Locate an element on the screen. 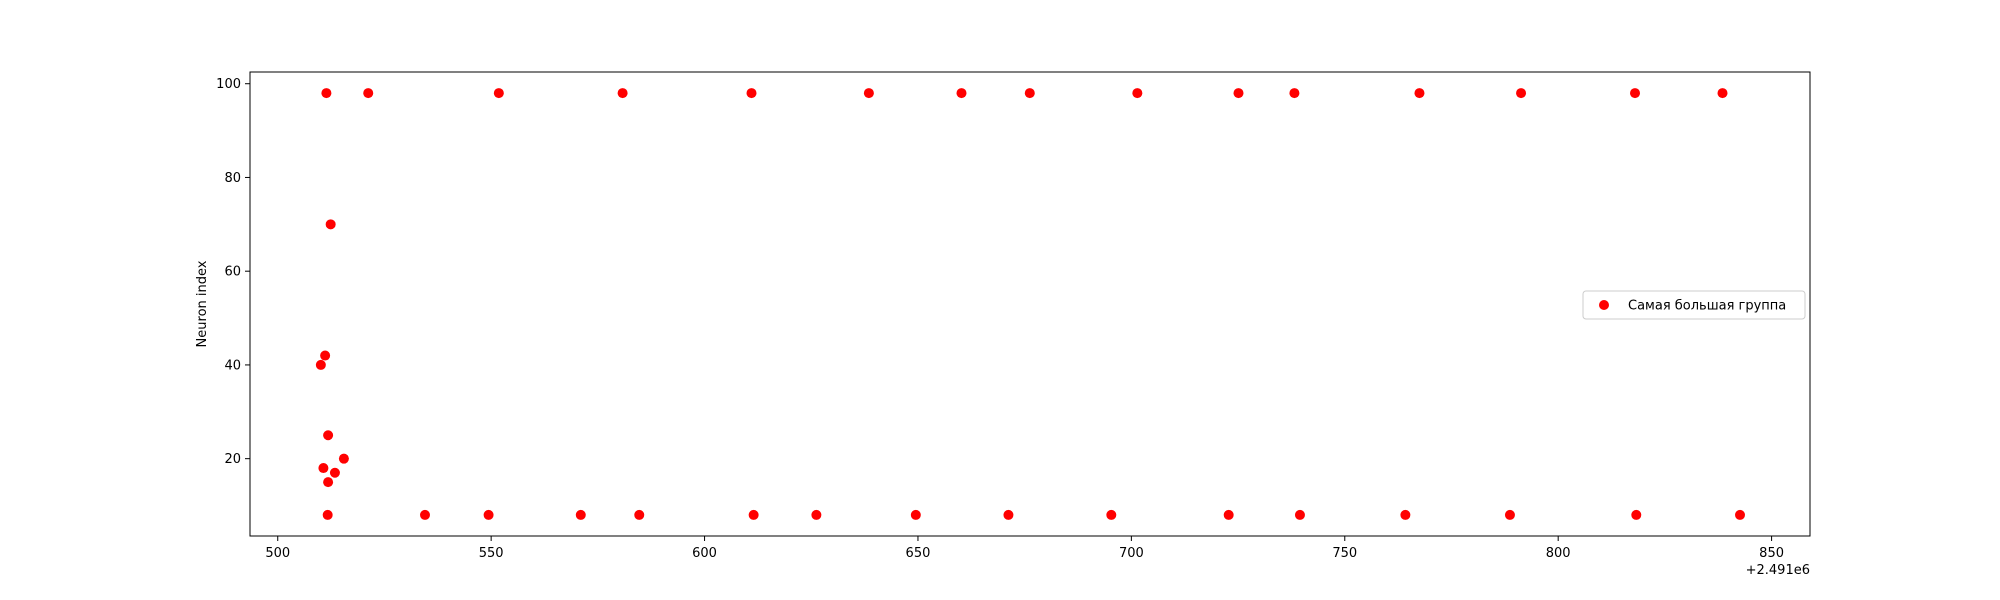  x-axis-ticks: 500 550 600 650 700 750 800 850 is located at coordinates (1024, 548).